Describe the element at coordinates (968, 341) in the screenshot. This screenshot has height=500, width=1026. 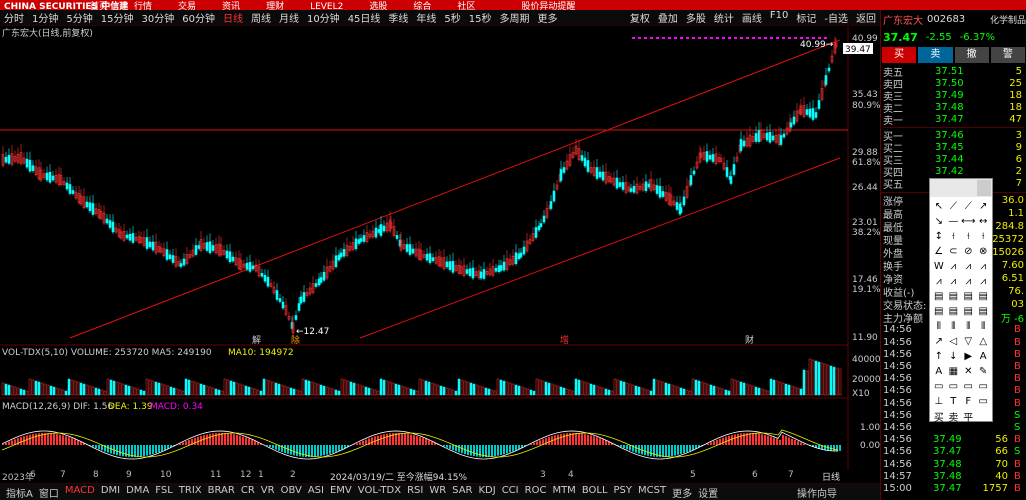
I see `draw-tool-icon: ▽` at that location.